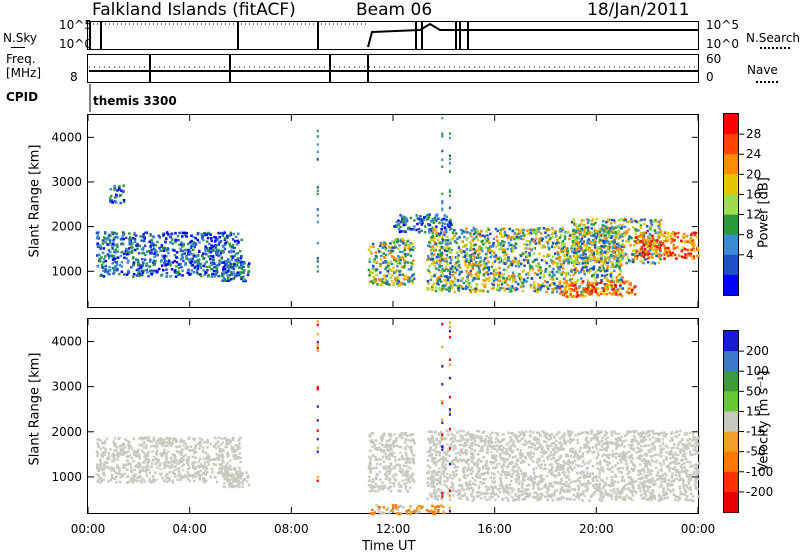 The image size is (800, 554). Describe the element at coordinates (194, 10) in the screenshot. I see `radar-title: Falkland Islands (fitACF)` at that location.